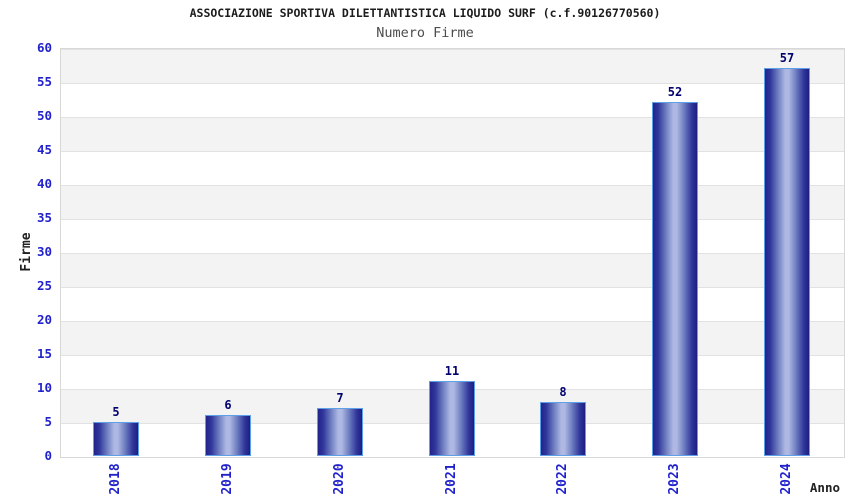 This screenshot has width=850, height=500. What do you see at coordinates (563, 392) in the screenshot?
I see `bar-value-label: 8` at bounding box center [563, 392].